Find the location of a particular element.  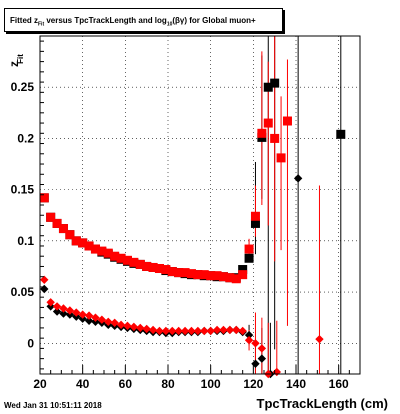

x-axis-label: TpcTrackLength (cm) is located at coordinates (322, 403).